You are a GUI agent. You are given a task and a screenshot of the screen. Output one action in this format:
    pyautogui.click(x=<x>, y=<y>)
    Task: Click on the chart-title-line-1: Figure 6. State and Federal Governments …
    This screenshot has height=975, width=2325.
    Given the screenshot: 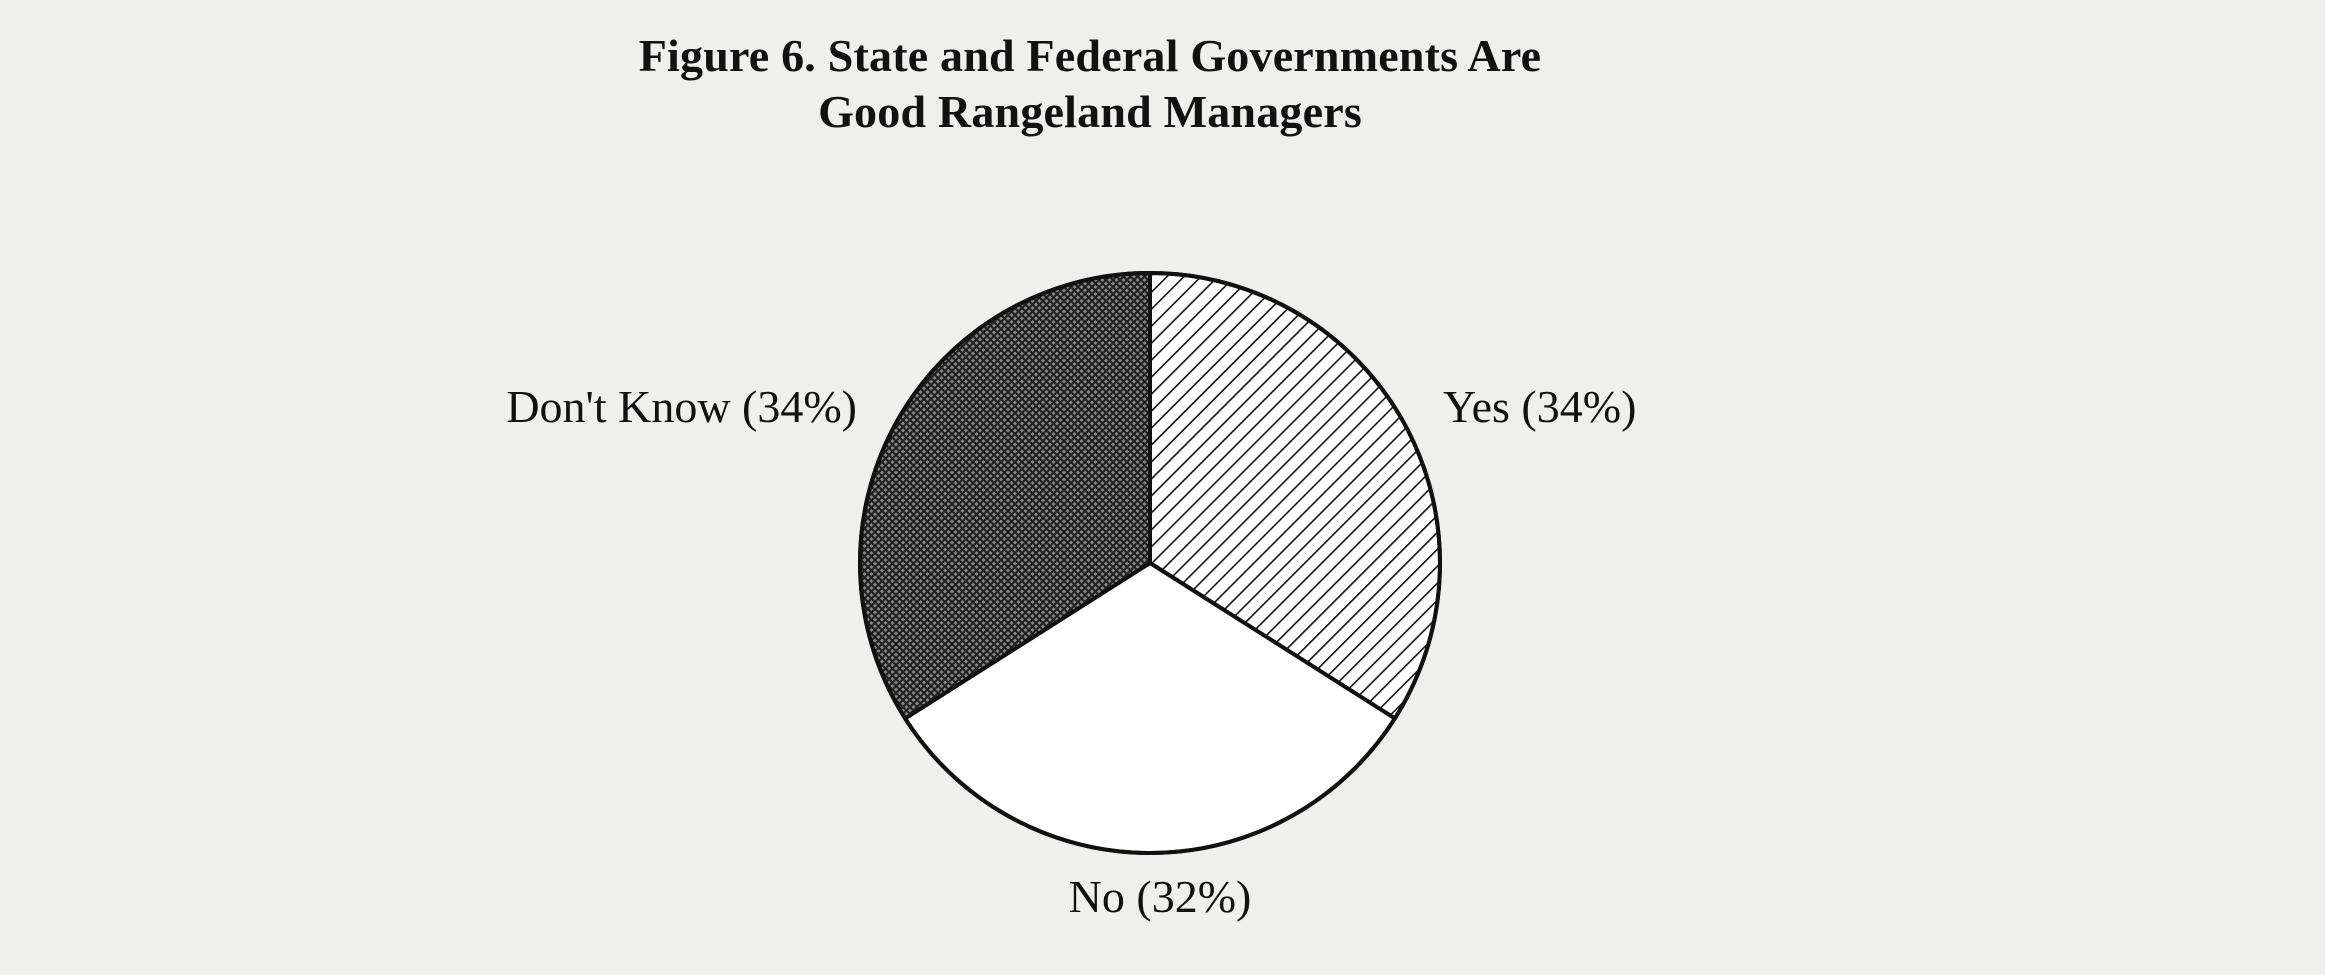 What is the action you would take?
    pyautogui.click(x=1090, y=55)
    